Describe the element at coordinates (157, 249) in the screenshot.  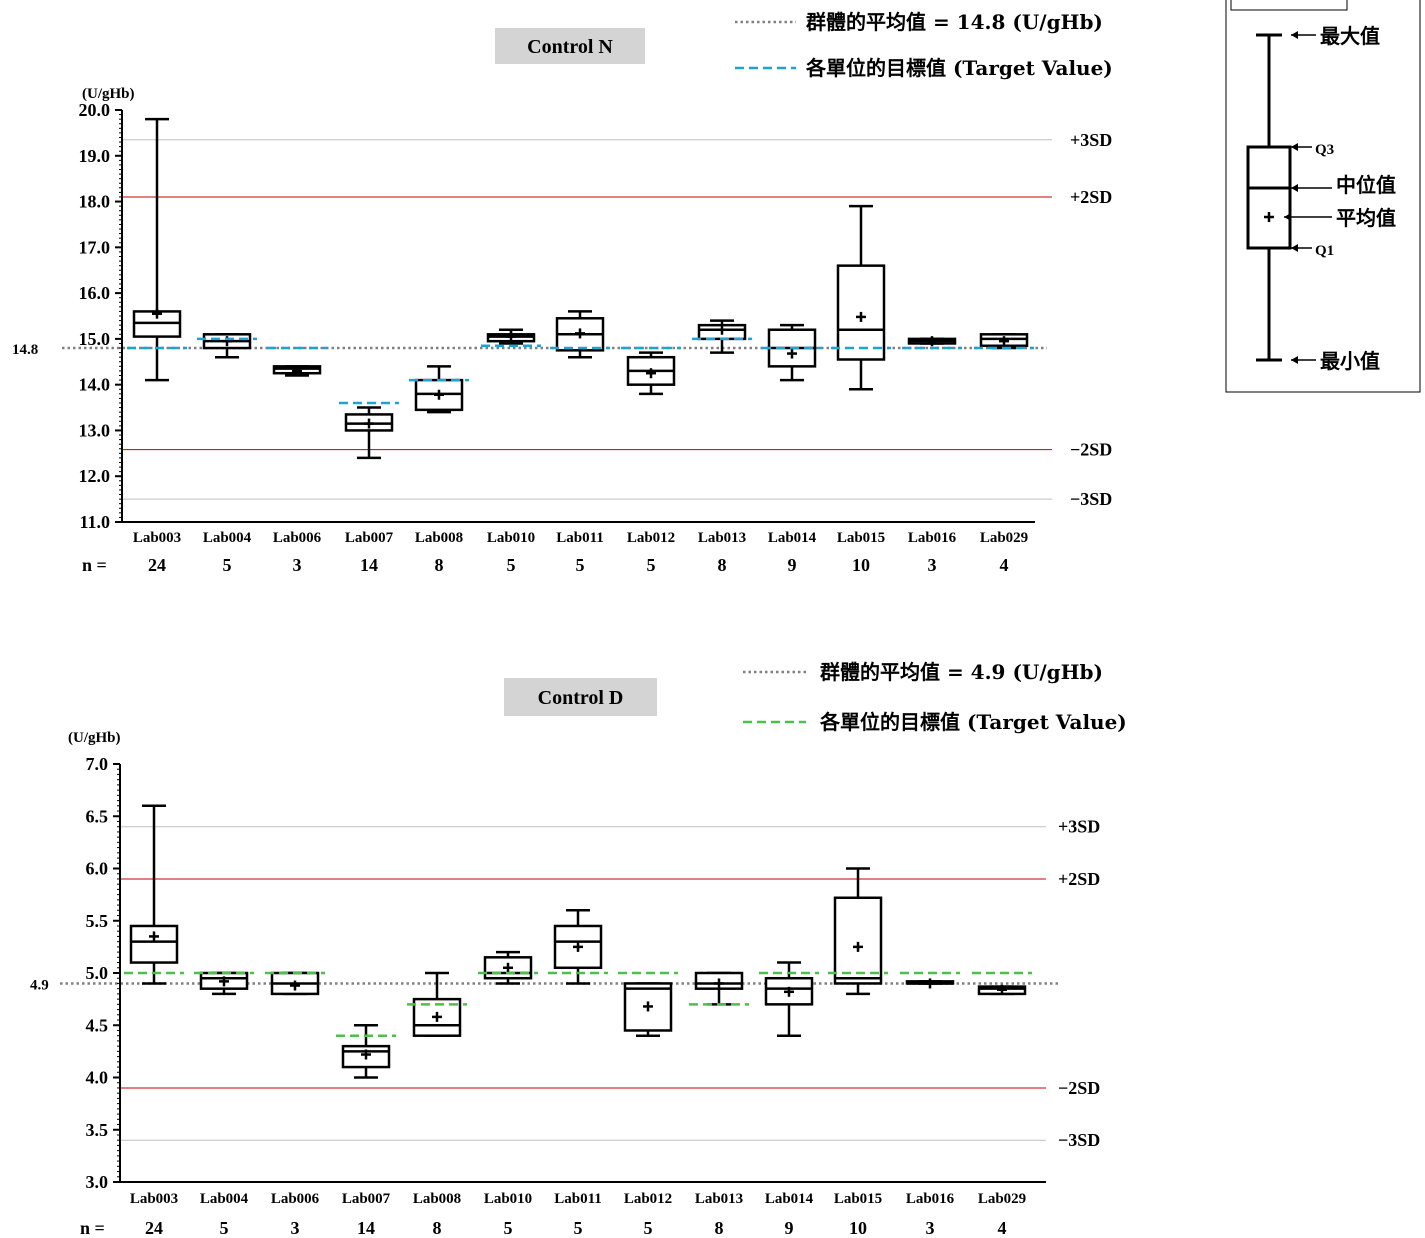
I see `box-Lab003` at that location.